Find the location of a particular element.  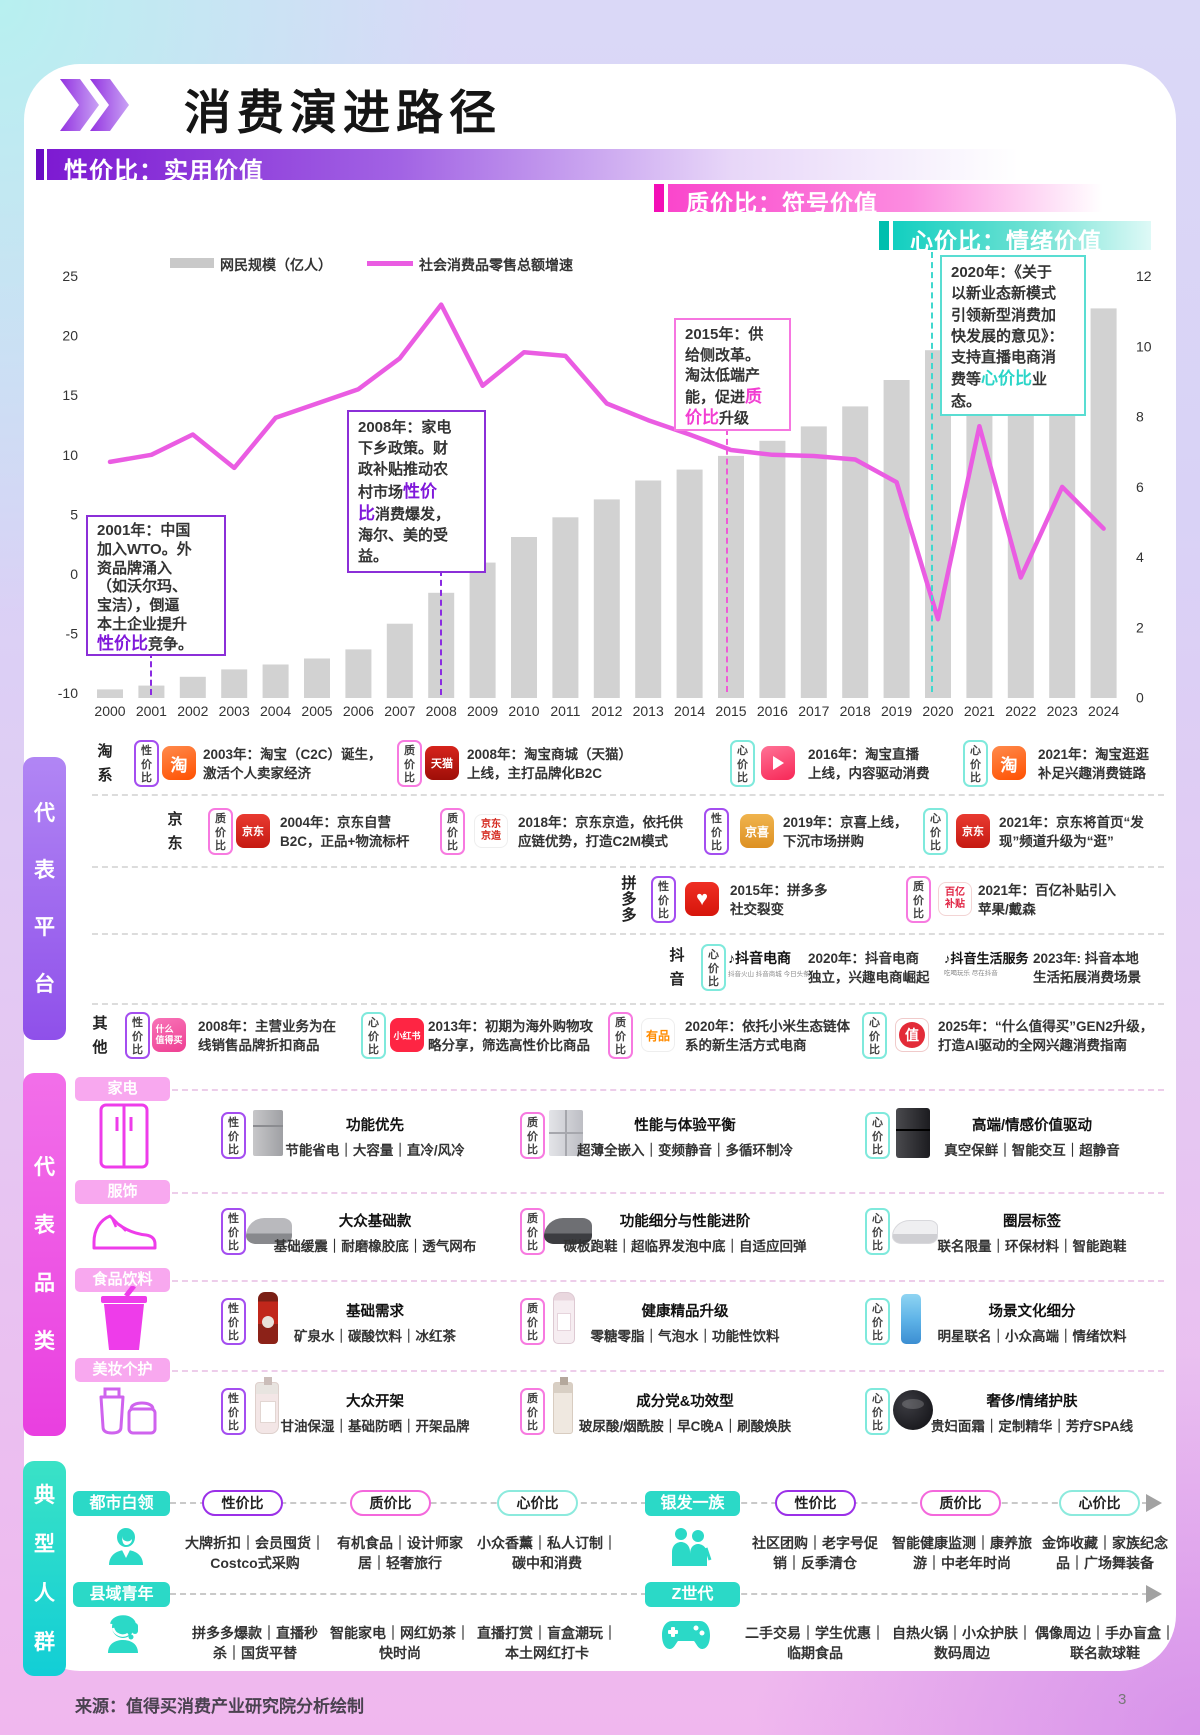

svg-text: -5 is located at coordinates (72, 634).